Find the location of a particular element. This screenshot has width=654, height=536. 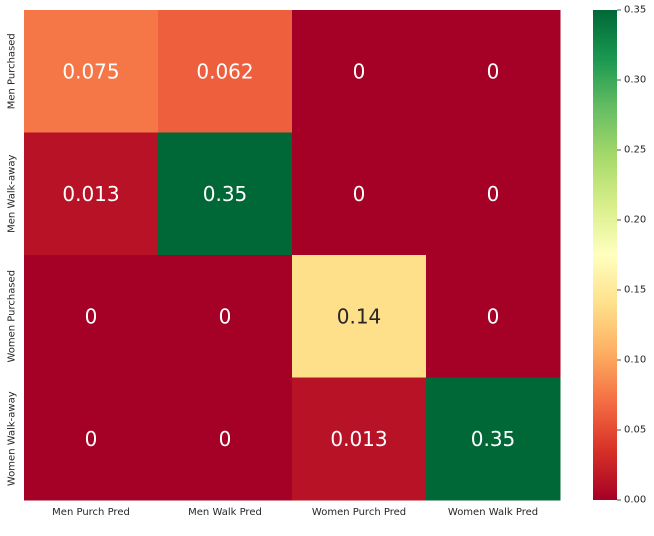

colorbar is located at coordinates (605, 255).